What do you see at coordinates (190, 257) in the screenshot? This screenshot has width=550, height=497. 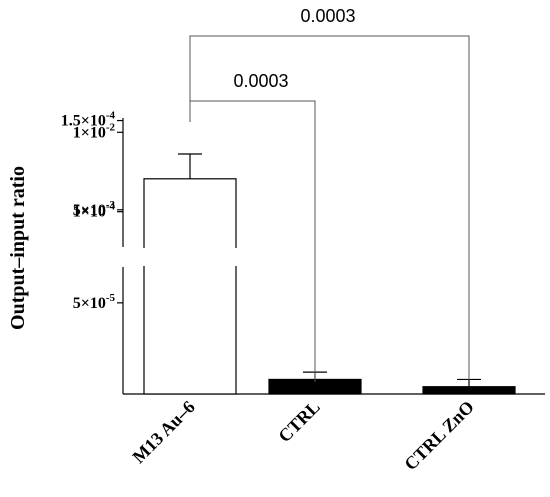 I see `bar-axis-break` at bounding box center [190, 257].